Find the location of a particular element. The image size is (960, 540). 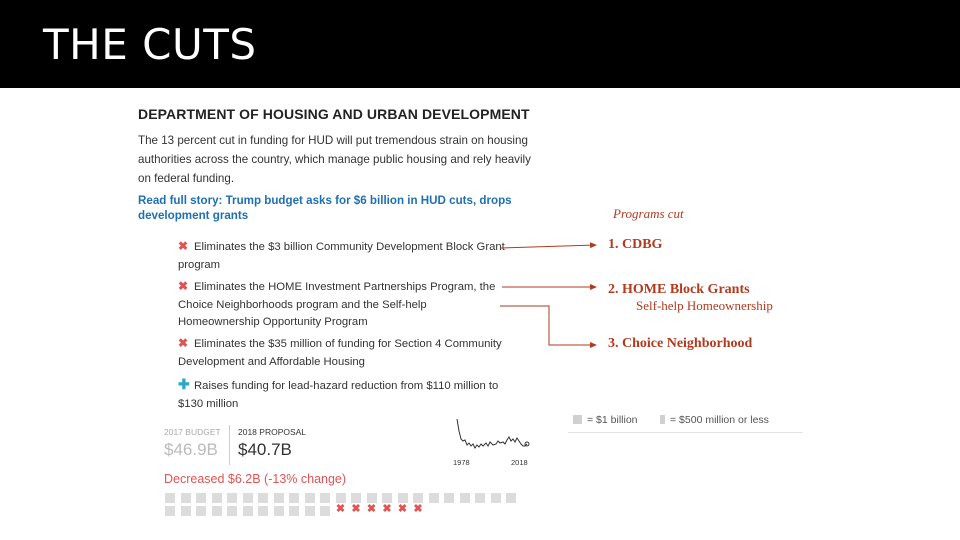

legend-big-text: = $1 billion is located at coordinates (612, 420).